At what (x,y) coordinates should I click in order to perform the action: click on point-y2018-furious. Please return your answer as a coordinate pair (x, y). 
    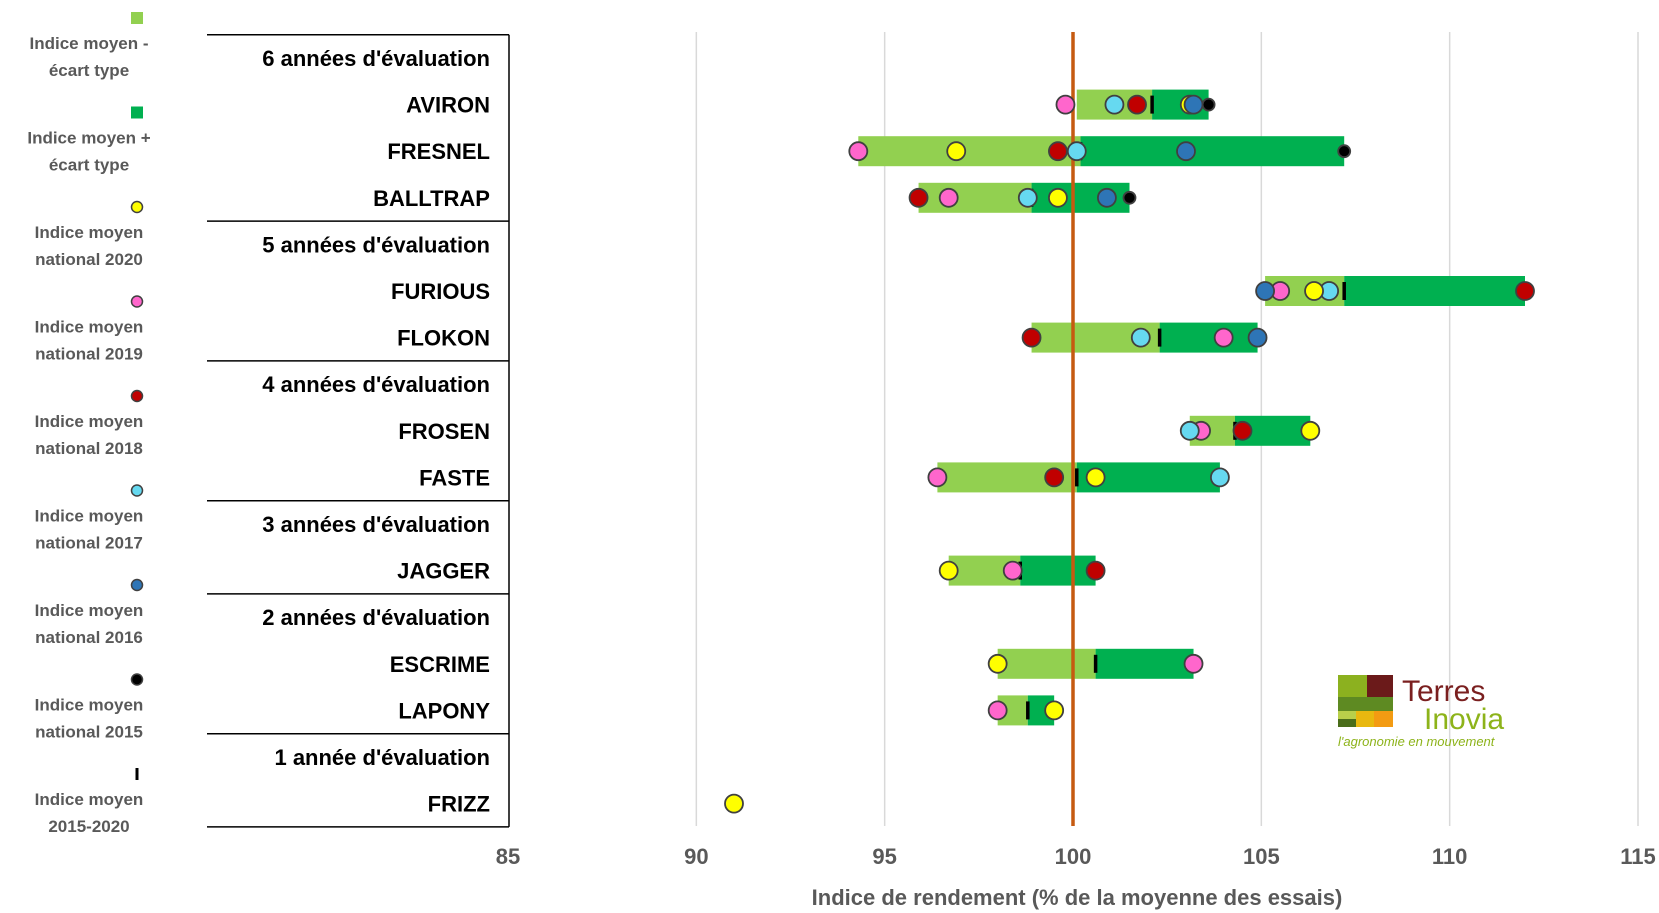
    Looking at the image, I should click on (1525, 291).